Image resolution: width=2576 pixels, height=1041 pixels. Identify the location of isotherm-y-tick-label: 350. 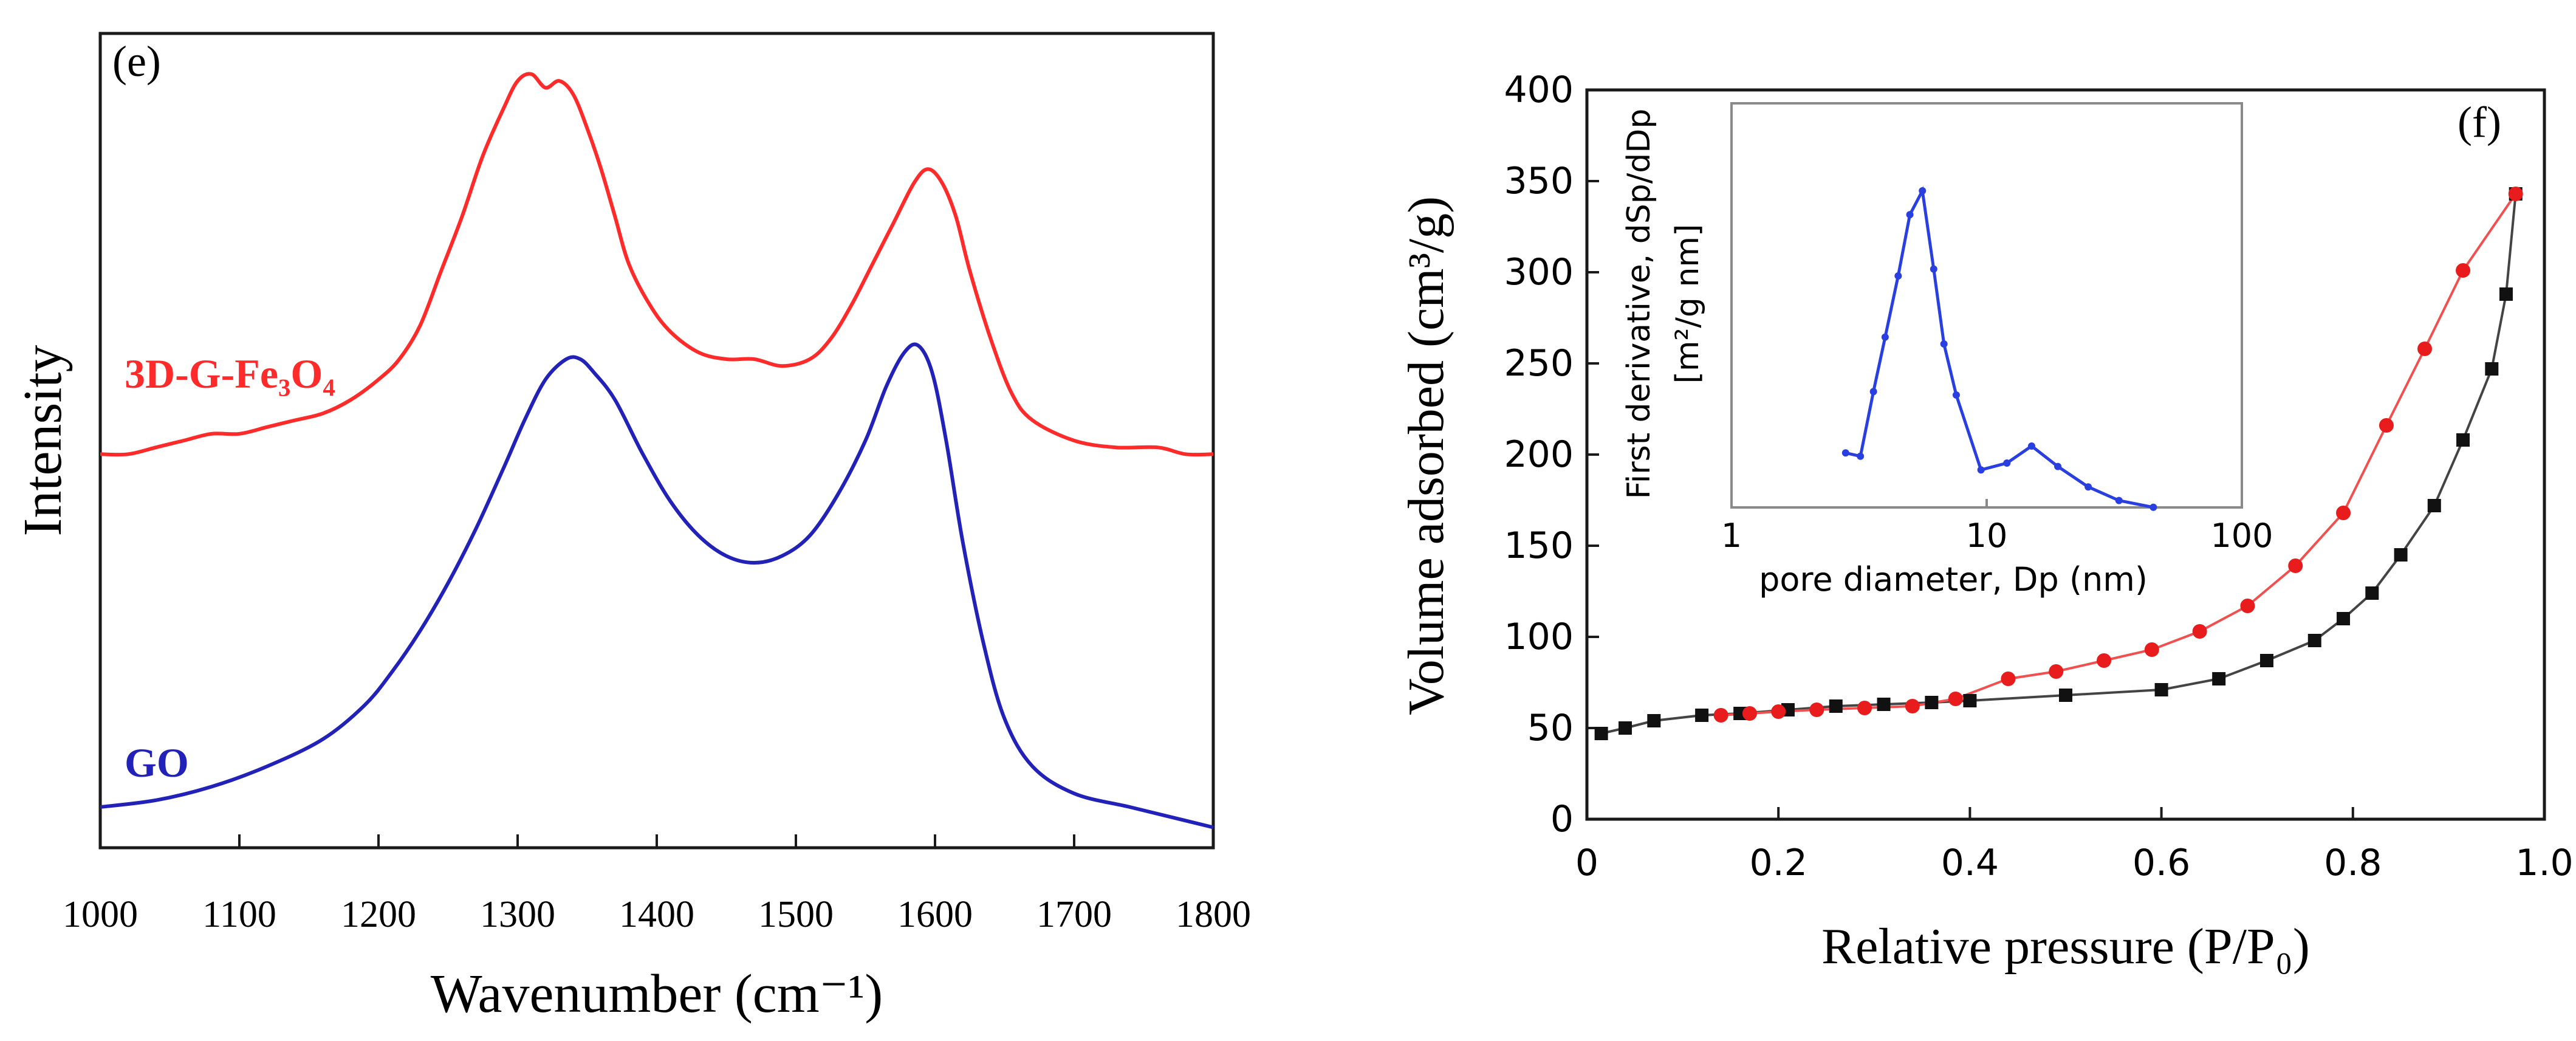
(1539, 181).